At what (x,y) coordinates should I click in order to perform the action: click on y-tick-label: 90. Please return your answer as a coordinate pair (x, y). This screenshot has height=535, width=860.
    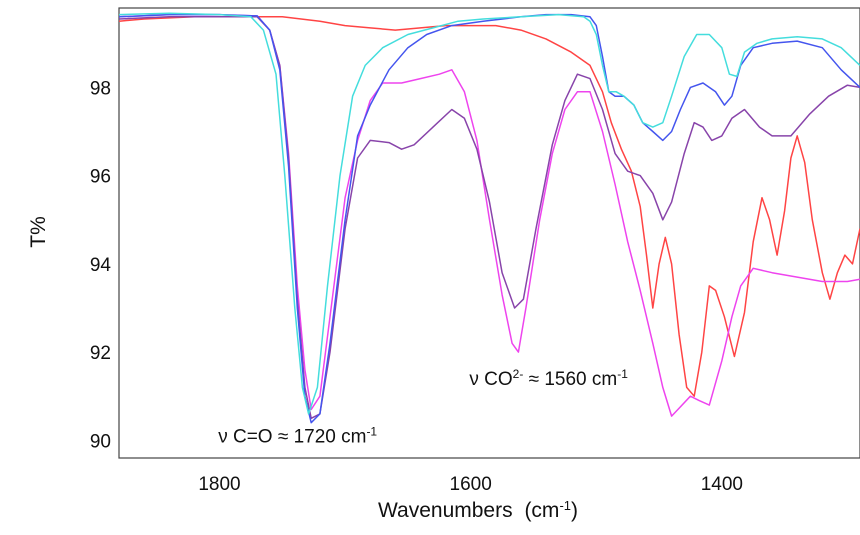
    Looking at the image, I should click on (100, 441).